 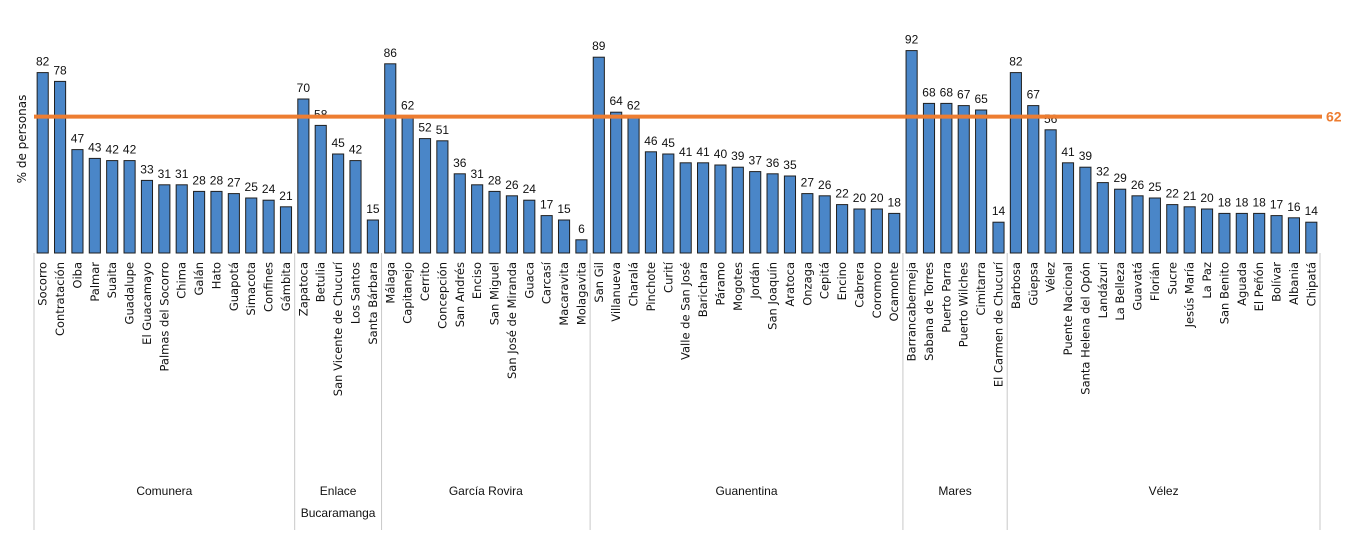 What do you see at coordinates (95, 147) in the screenshot?
I see `value-label: 43` at bounding box center [95, 147].